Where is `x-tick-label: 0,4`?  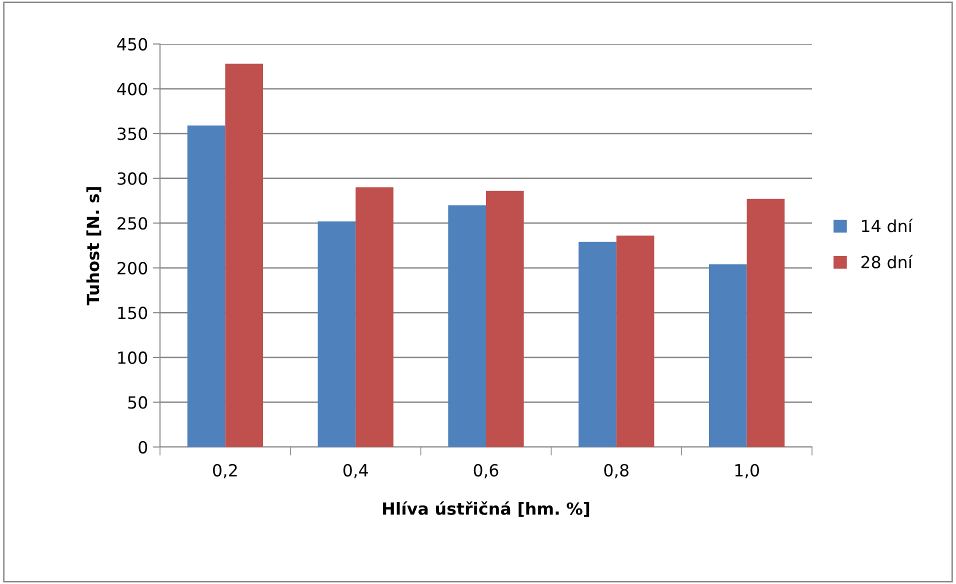 x-tick-label: 0,4 is located at coordinates (355, 471).